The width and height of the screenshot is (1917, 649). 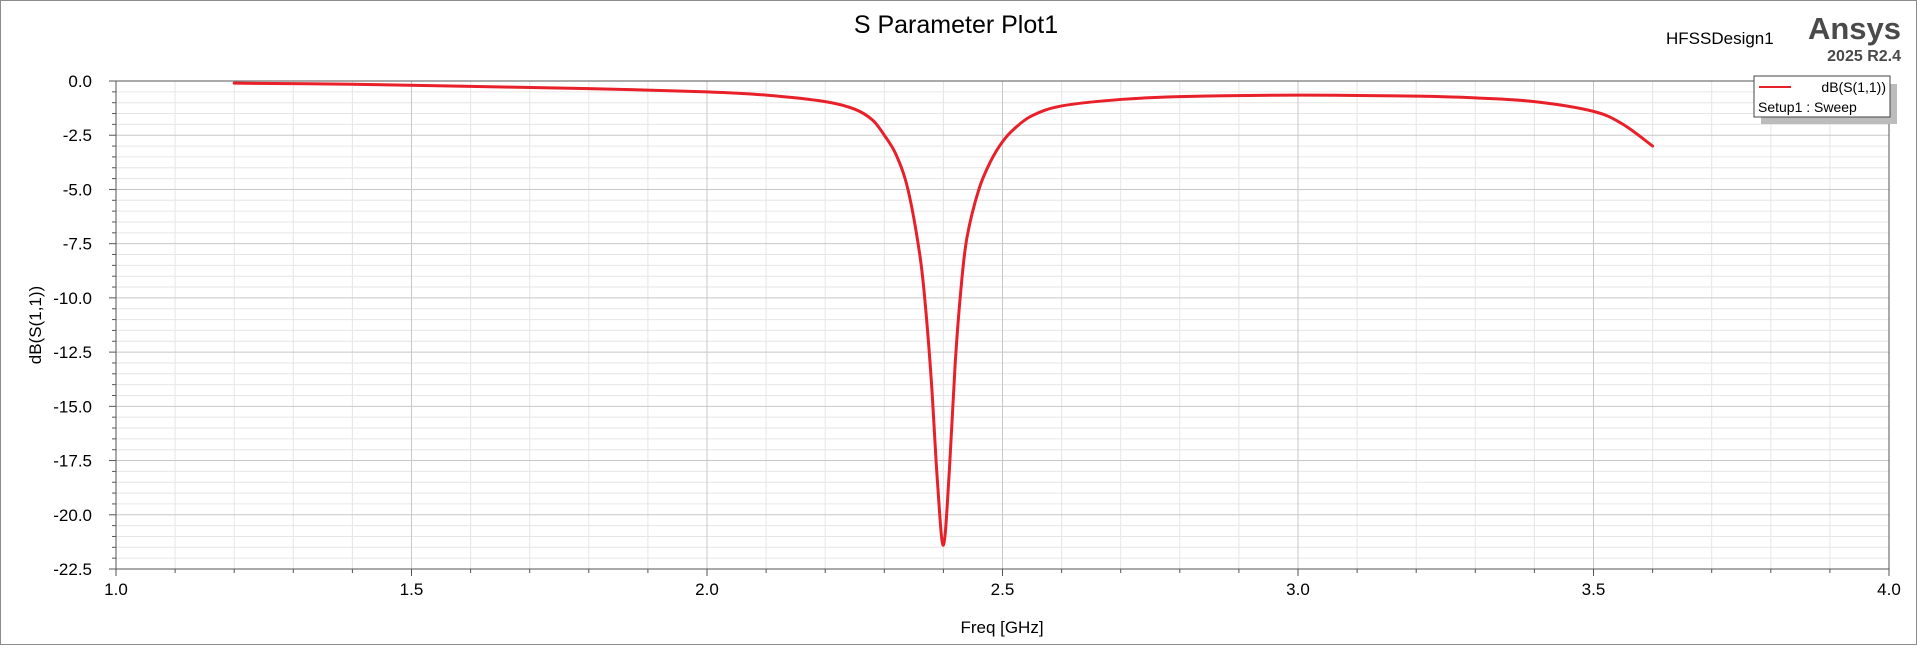 What do you see at coordinates (412, 589) in the screenshot?
I see `x-tick-label: 1.5` at bounding box center [412, 589].